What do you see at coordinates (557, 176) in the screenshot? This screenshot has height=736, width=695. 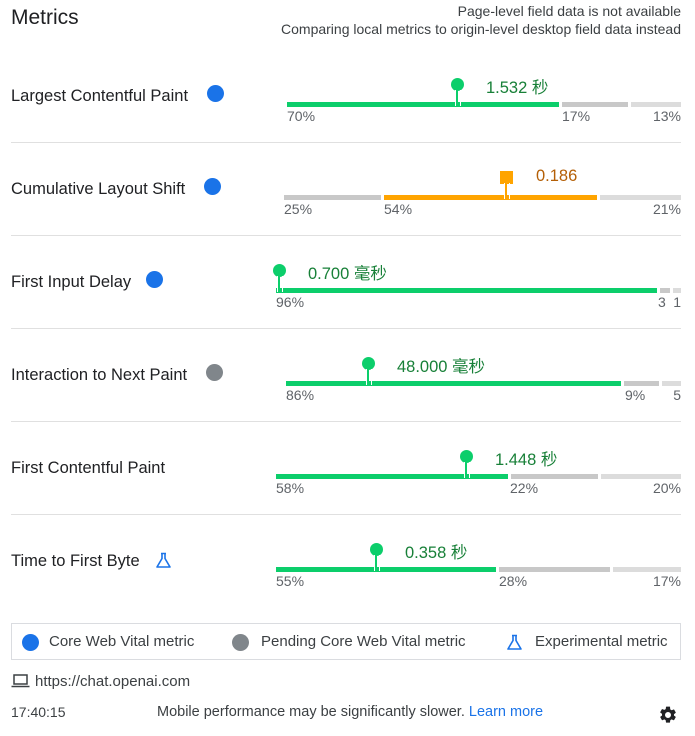 I see `metric-value: 0.186` at bounding box center [557, 176].